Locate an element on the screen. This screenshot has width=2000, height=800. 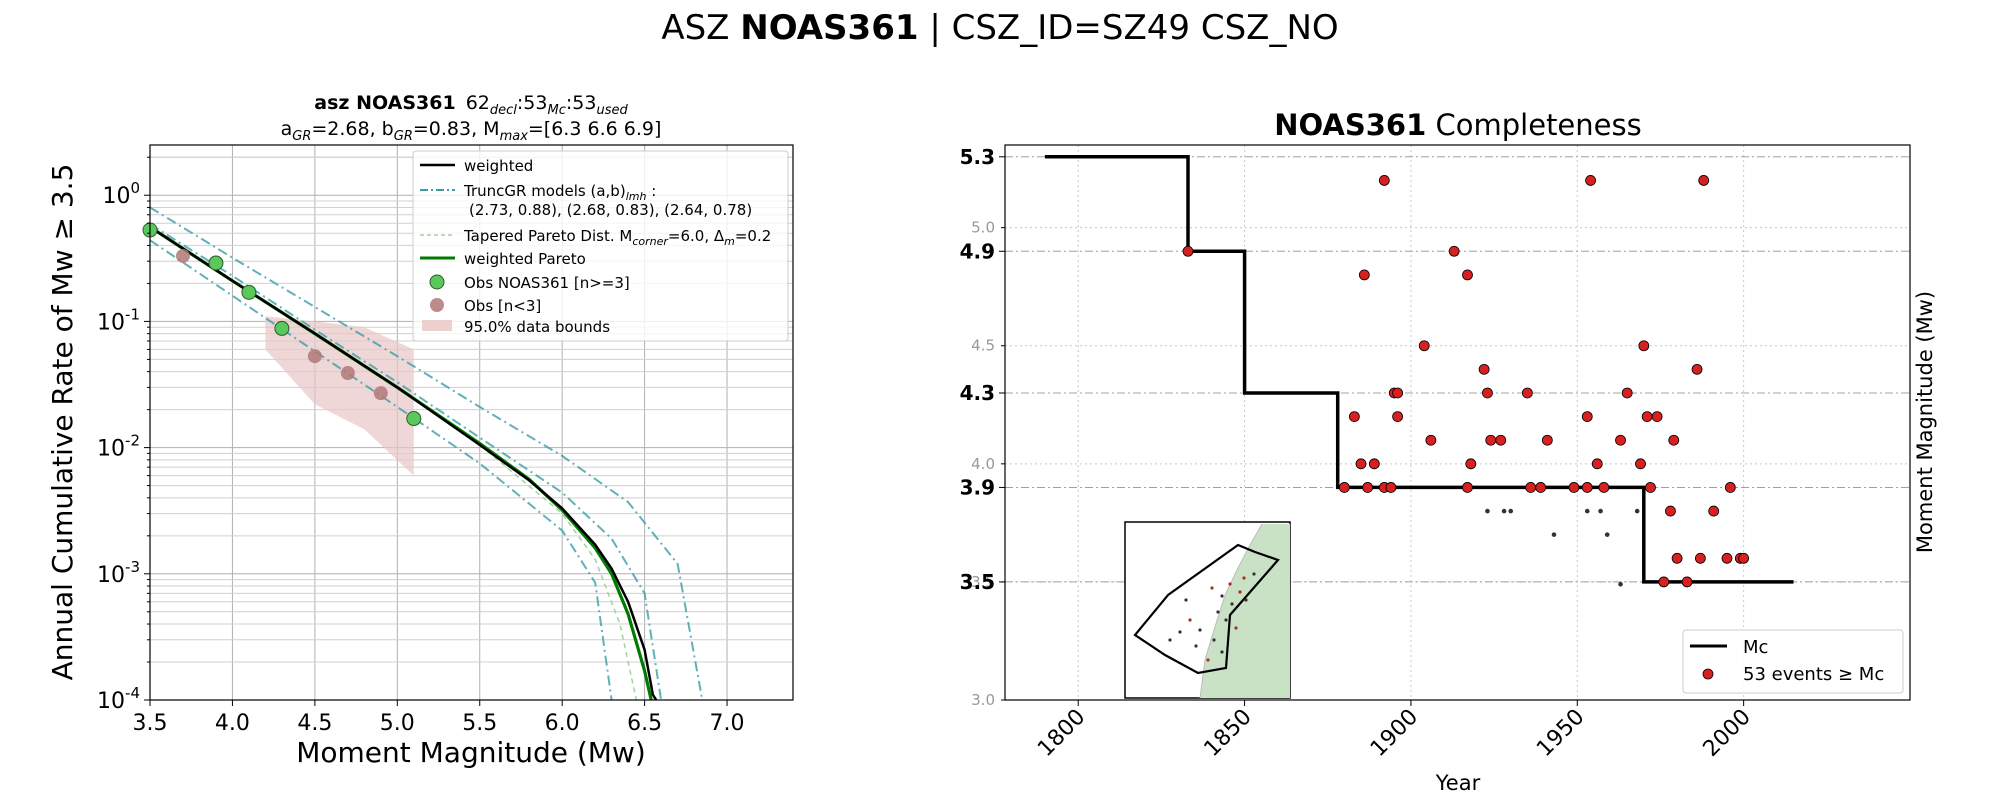
right-x-tick-label: 1800 is located at coordinates (1061, 733).